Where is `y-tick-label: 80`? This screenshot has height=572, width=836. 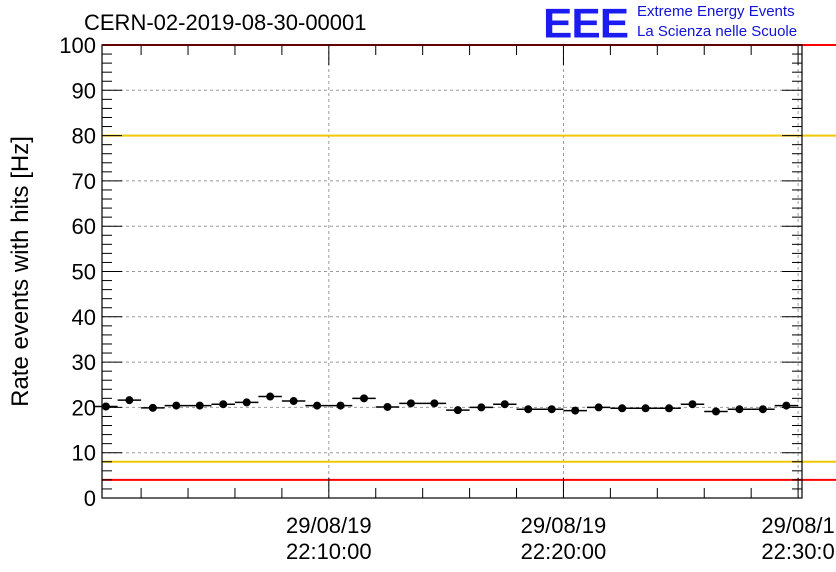 y-tick-label: 80 is located at coordinates (84, 136).